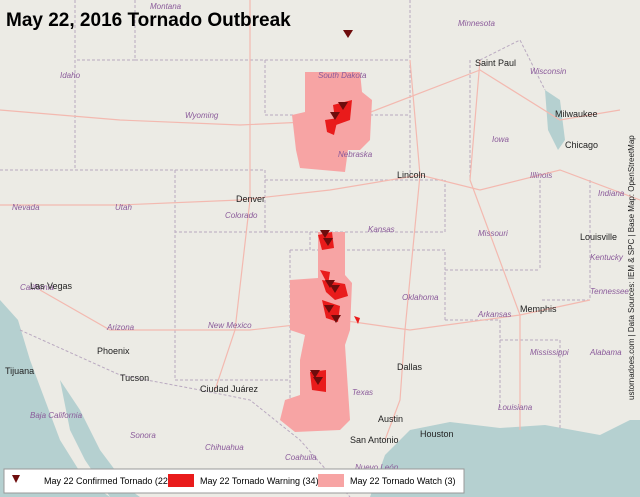 The width and height of the screenshot is (640, 497). I want to click on state-label: New Mexico, so click(230, 325).